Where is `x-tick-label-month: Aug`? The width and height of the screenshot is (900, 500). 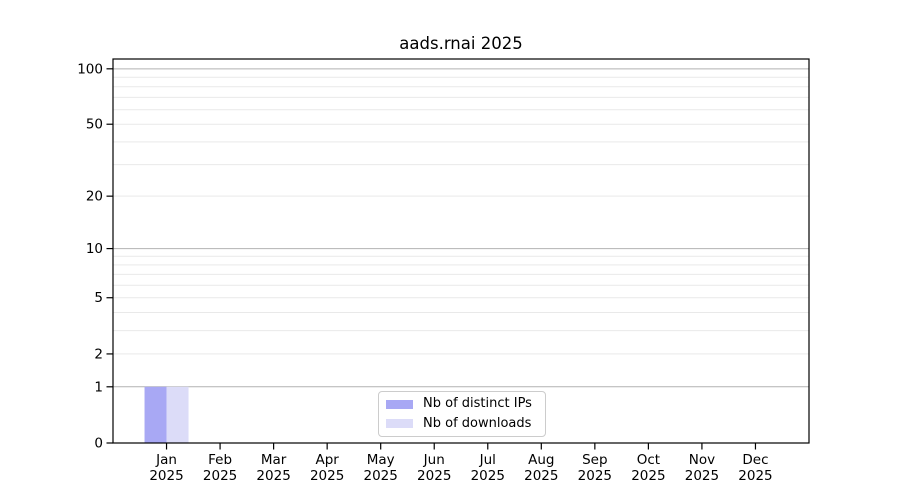
x-tick-label-month: Aug is located at coordinates (541, 460).